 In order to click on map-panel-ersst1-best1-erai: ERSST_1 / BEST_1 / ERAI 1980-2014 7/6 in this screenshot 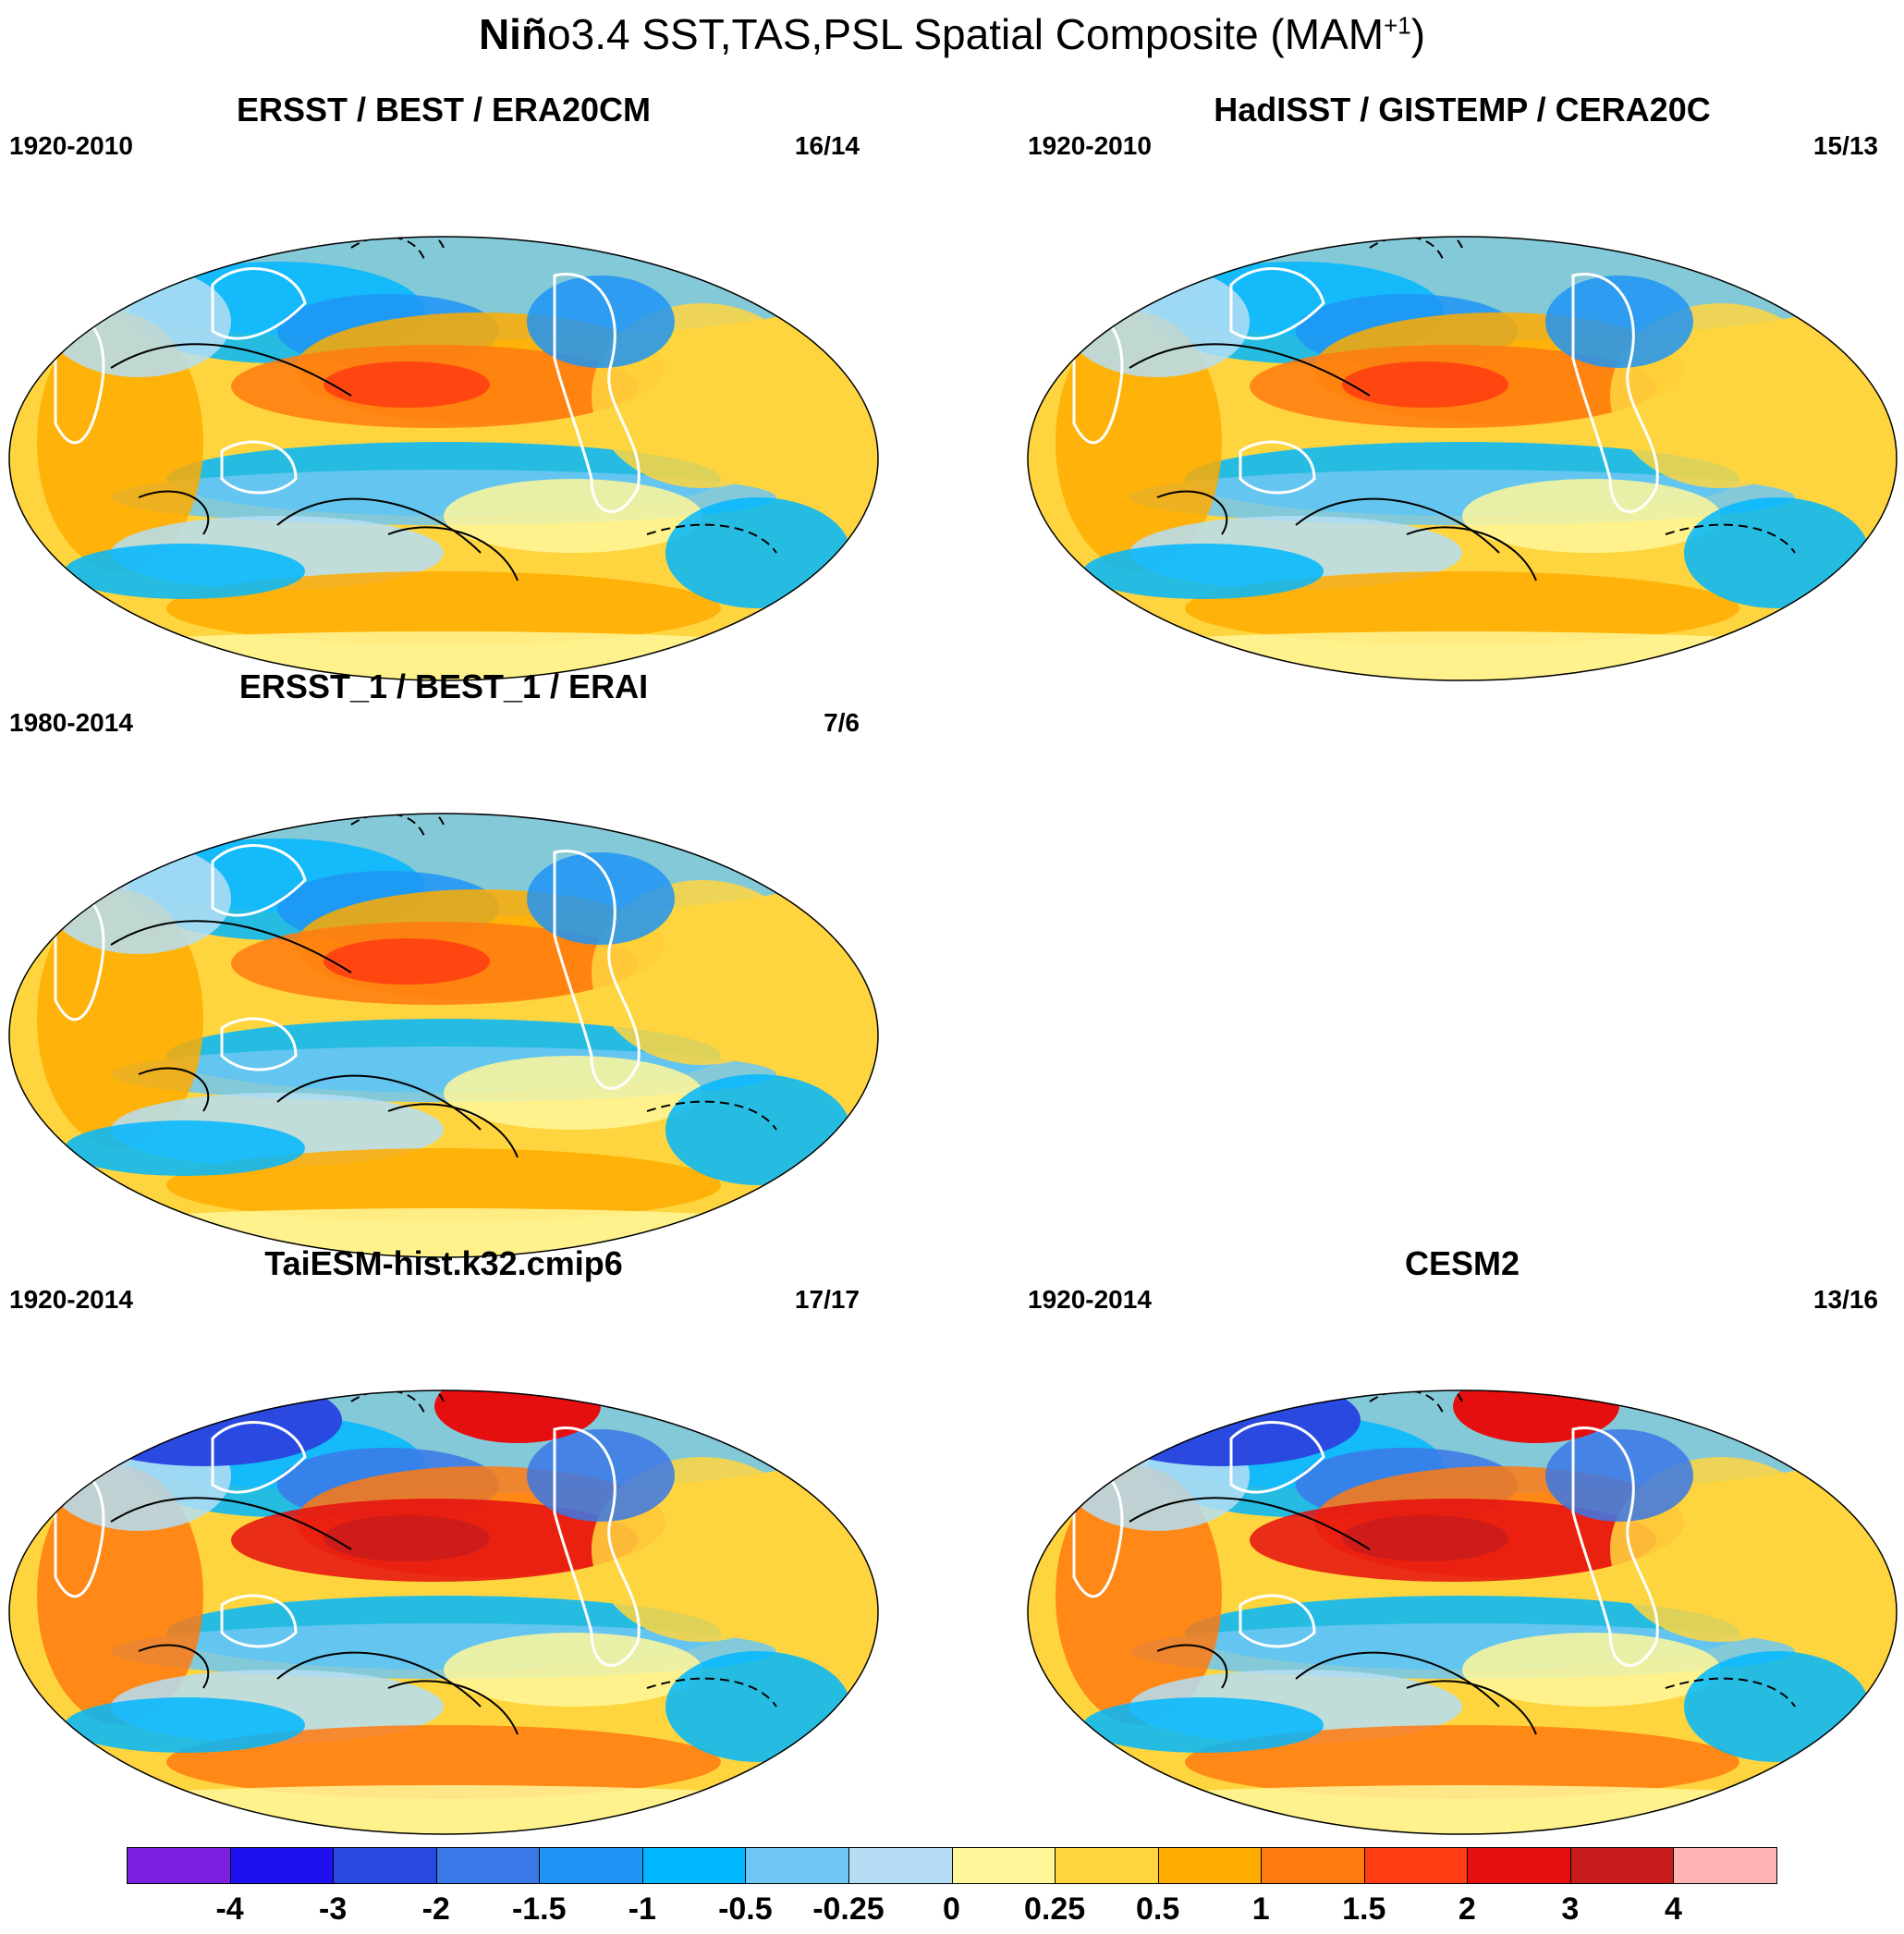, I will do `click(443, 963)`.